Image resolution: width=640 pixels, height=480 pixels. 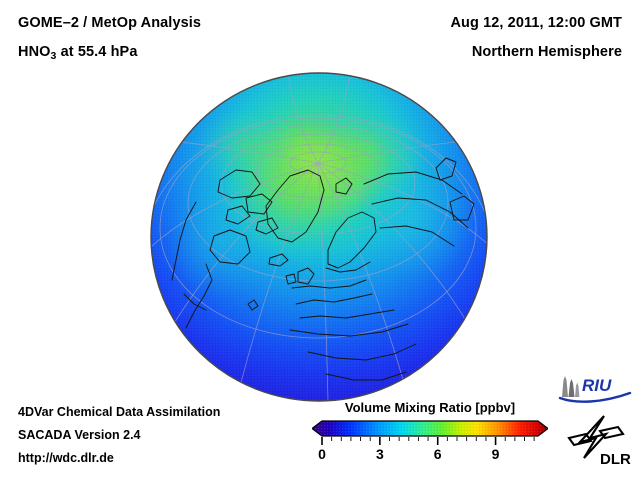 I want to click on colorbar-tick-label: 9, so click(x=495, y=454).